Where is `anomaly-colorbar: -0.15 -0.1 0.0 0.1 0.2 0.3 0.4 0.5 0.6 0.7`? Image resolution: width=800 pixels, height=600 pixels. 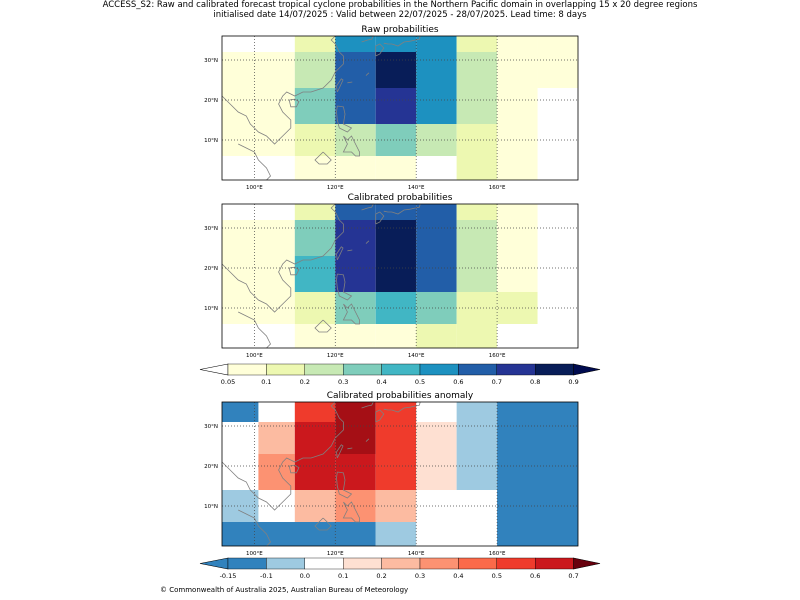 anomaly-colorbar: -0.15 -0.1 0.0 0.1 0.2 0.3 0.4 0.5 0.6 0.7 is located at coordinates (400, 568).